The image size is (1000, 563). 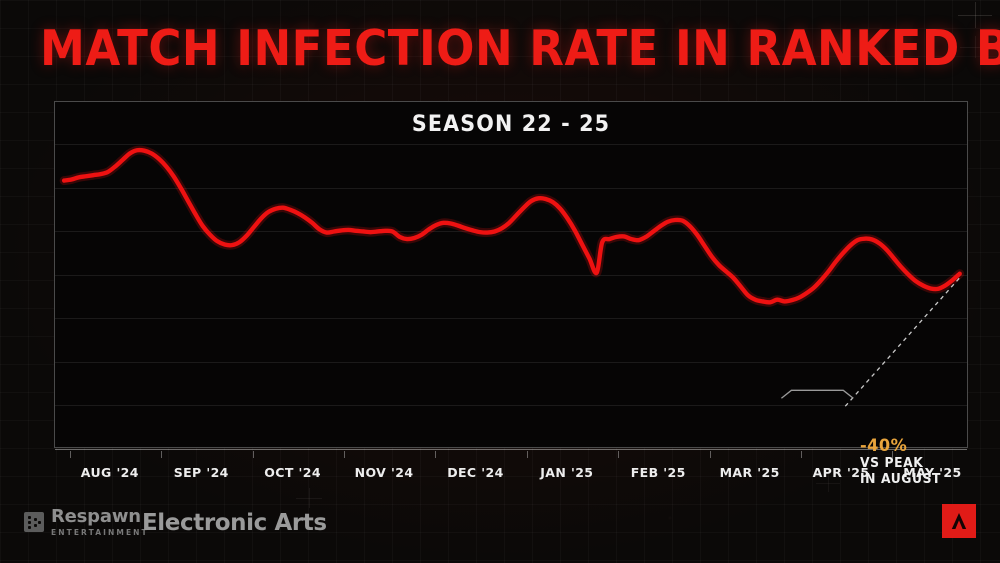 What do you see at coordinates (292, 472) in the screenshot?
I see `x-axis-tick-label: OCT '24` at bounding box center [292, 472].